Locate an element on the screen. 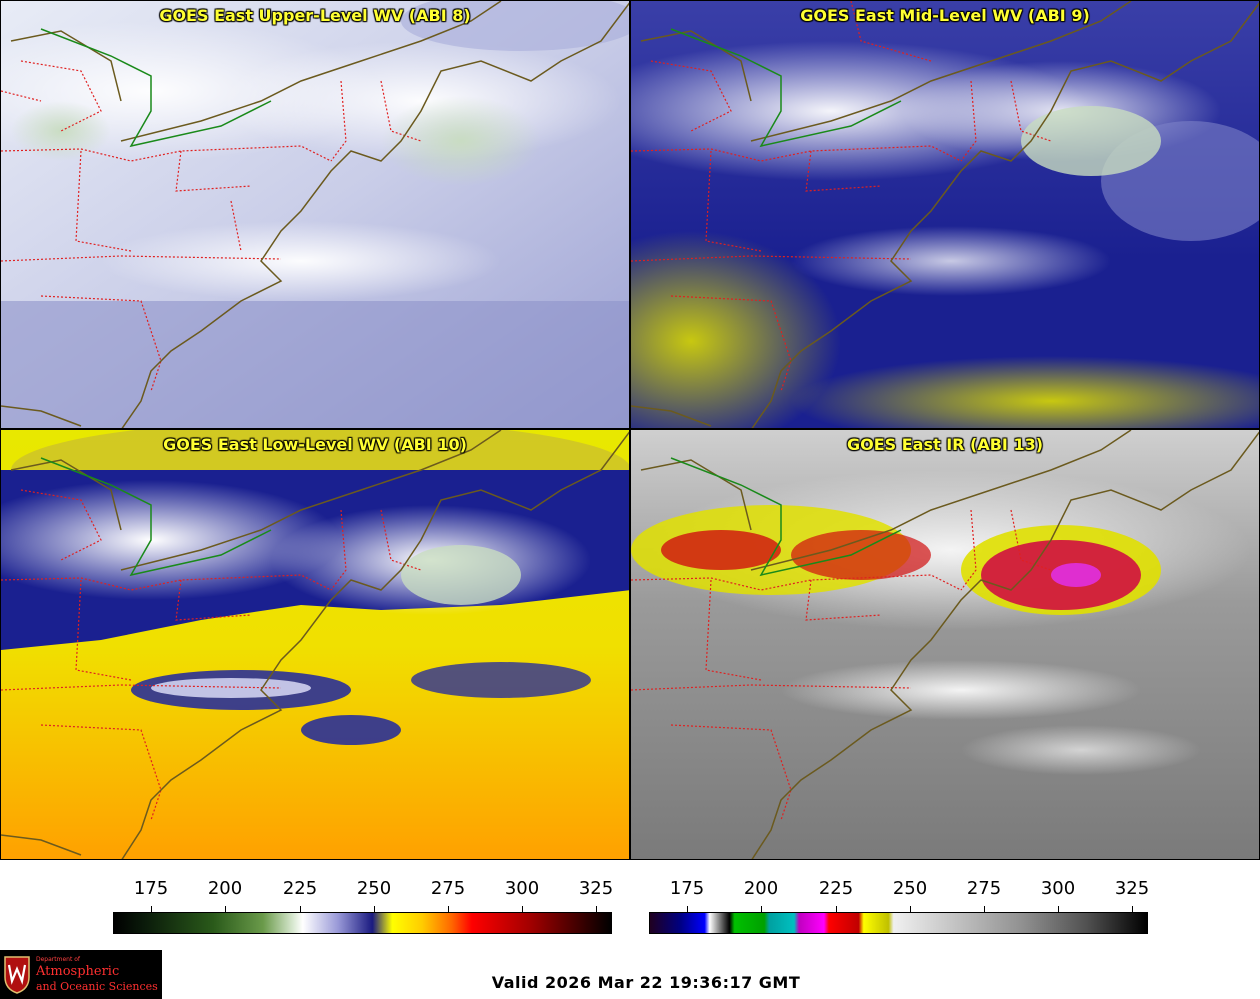 This screenshot has height=999, width=1260. logo-line-1: Department of is located at coordinates (58, 959).